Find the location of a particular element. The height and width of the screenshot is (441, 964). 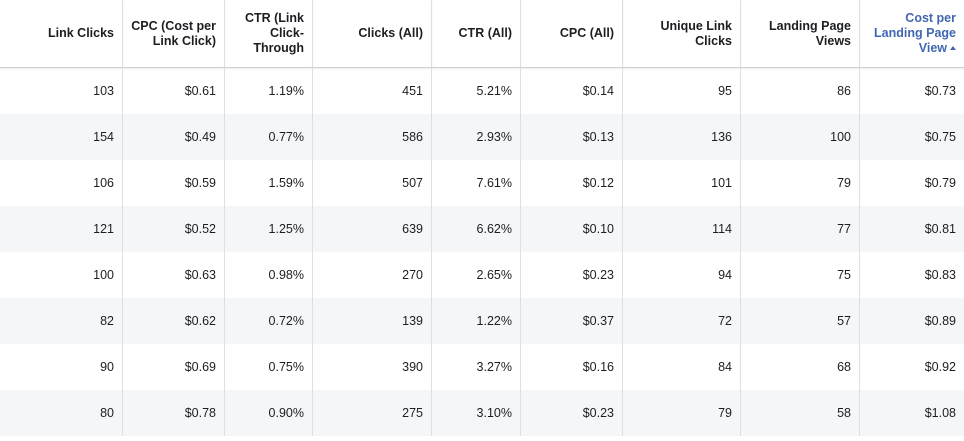

cell-link-clicks: 106 is located at coordinates (61, 183).